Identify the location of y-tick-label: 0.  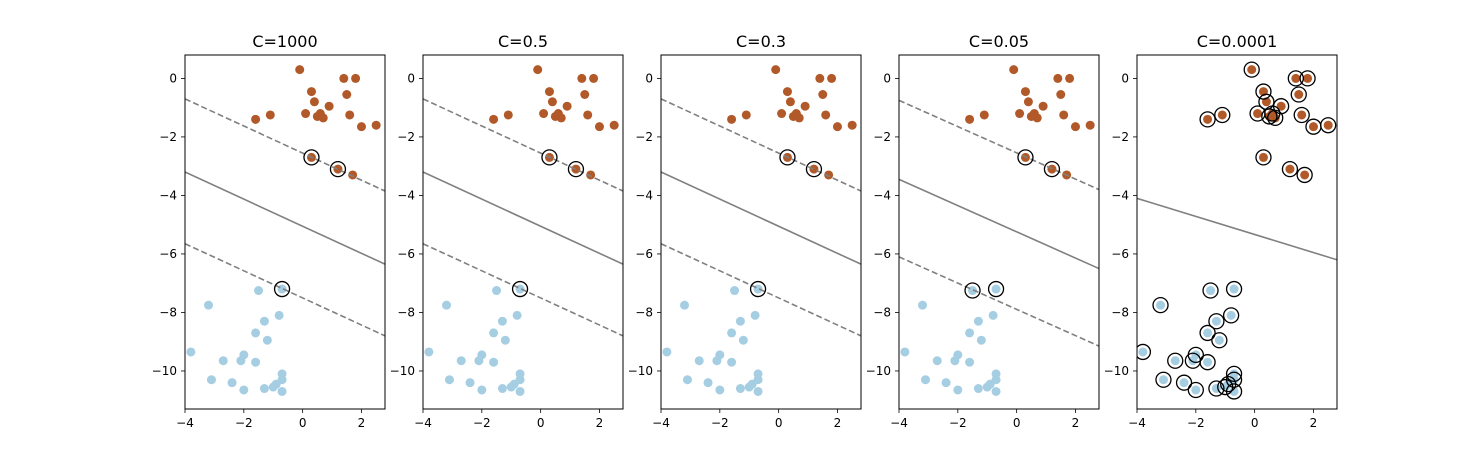
(887, 78).